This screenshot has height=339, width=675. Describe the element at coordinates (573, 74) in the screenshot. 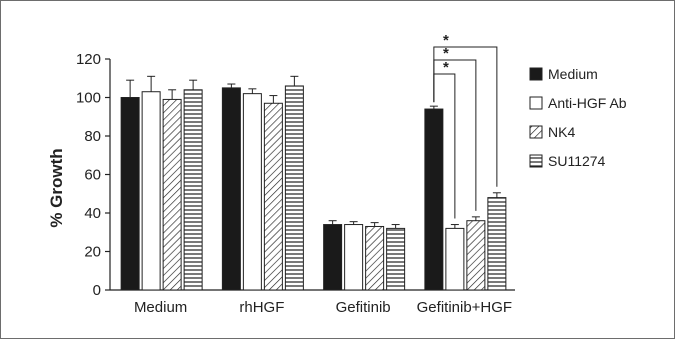

I see `legend-label: Medium` at that location.